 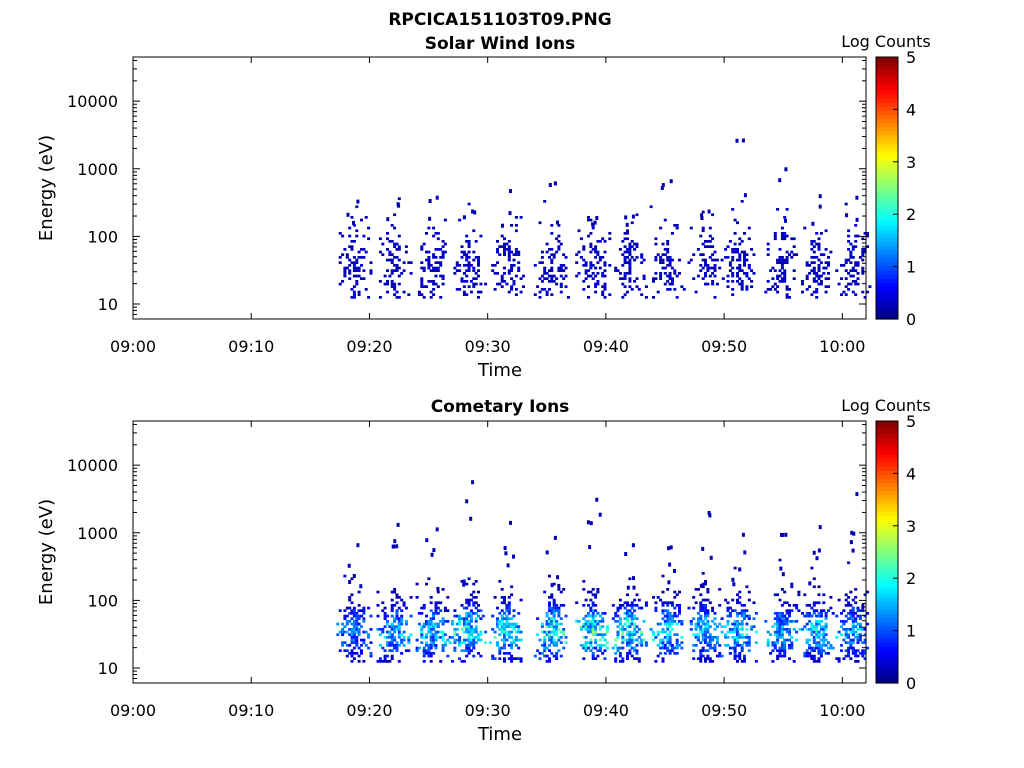 I want to click on solar-wind-title: Solar Wind Ions, so click(x=500, y=44).